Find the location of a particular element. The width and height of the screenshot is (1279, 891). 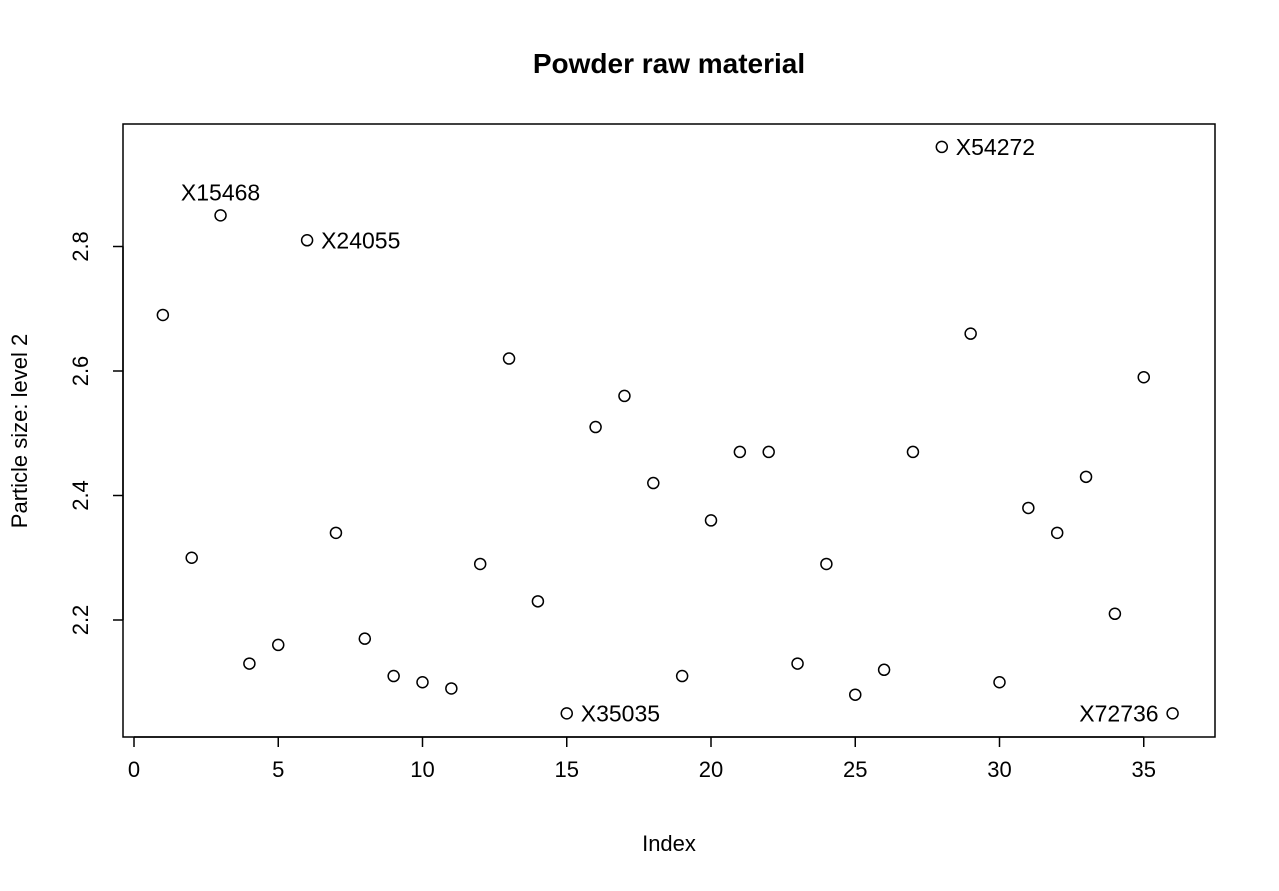

chart-title: Powder raw material is located at coordinates (669, 63).